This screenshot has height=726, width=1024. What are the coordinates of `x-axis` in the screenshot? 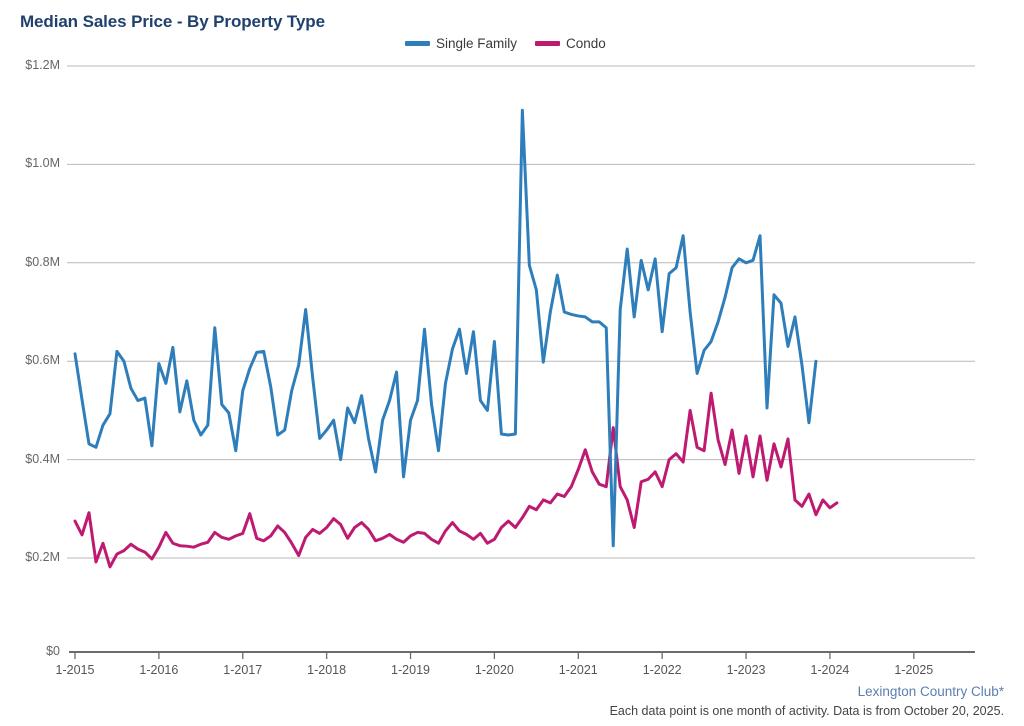 It's located at (522, 655).